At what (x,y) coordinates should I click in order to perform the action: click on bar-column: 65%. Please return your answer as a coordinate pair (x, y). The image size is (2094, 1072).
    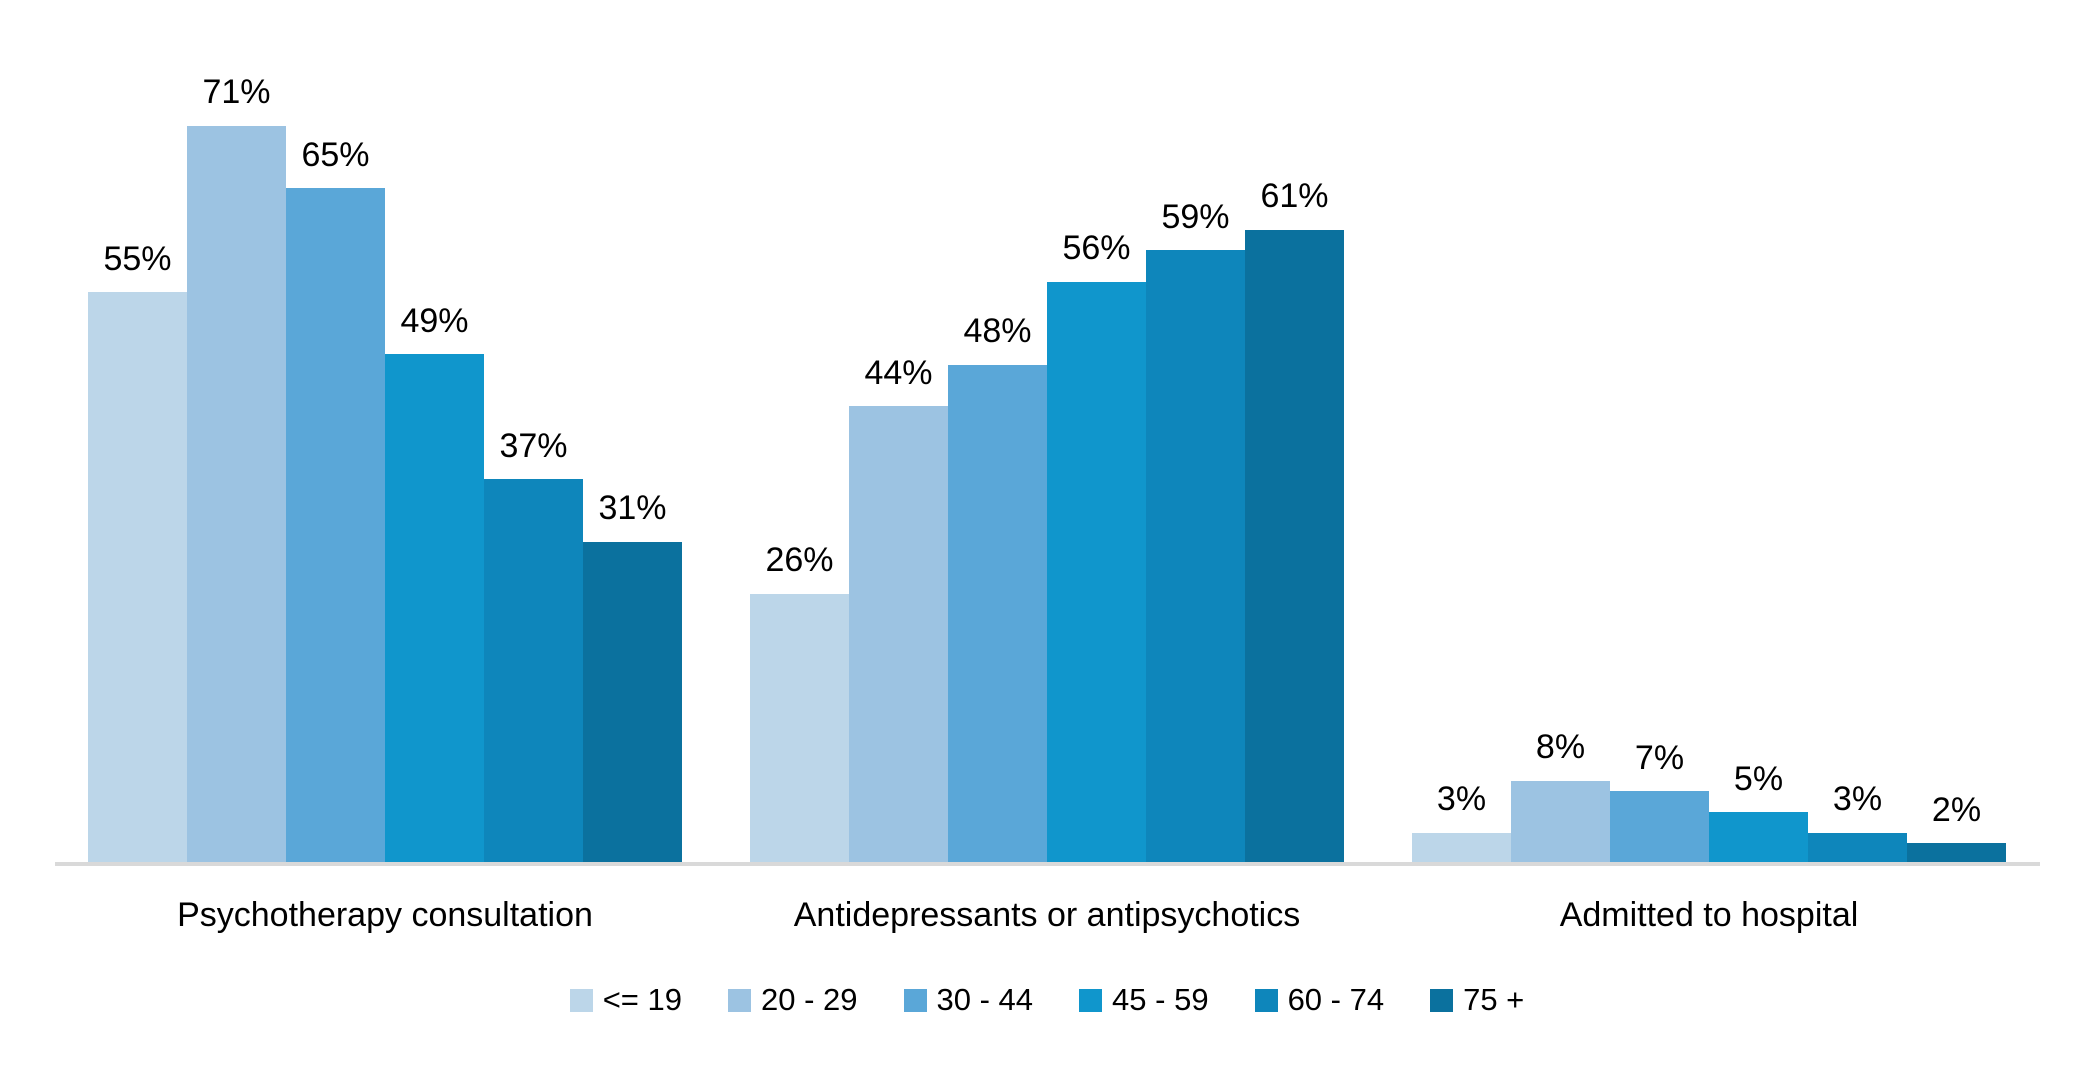
    Looking at the image, I should click on (335, 499).